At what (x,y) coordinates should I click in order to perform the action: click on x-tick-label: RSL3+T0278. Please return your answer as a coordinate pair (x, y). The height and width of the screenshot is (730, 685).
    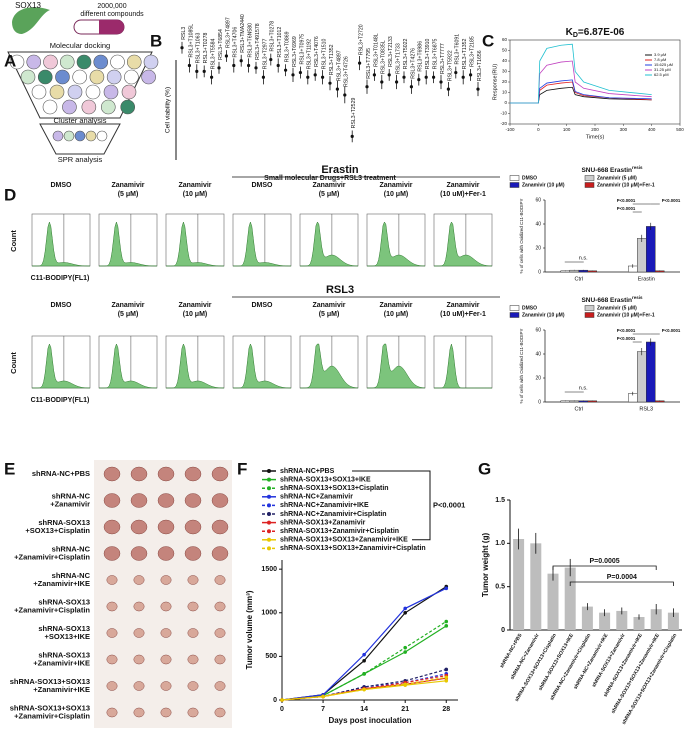
    Looking at the image, I should click on (273, 36).